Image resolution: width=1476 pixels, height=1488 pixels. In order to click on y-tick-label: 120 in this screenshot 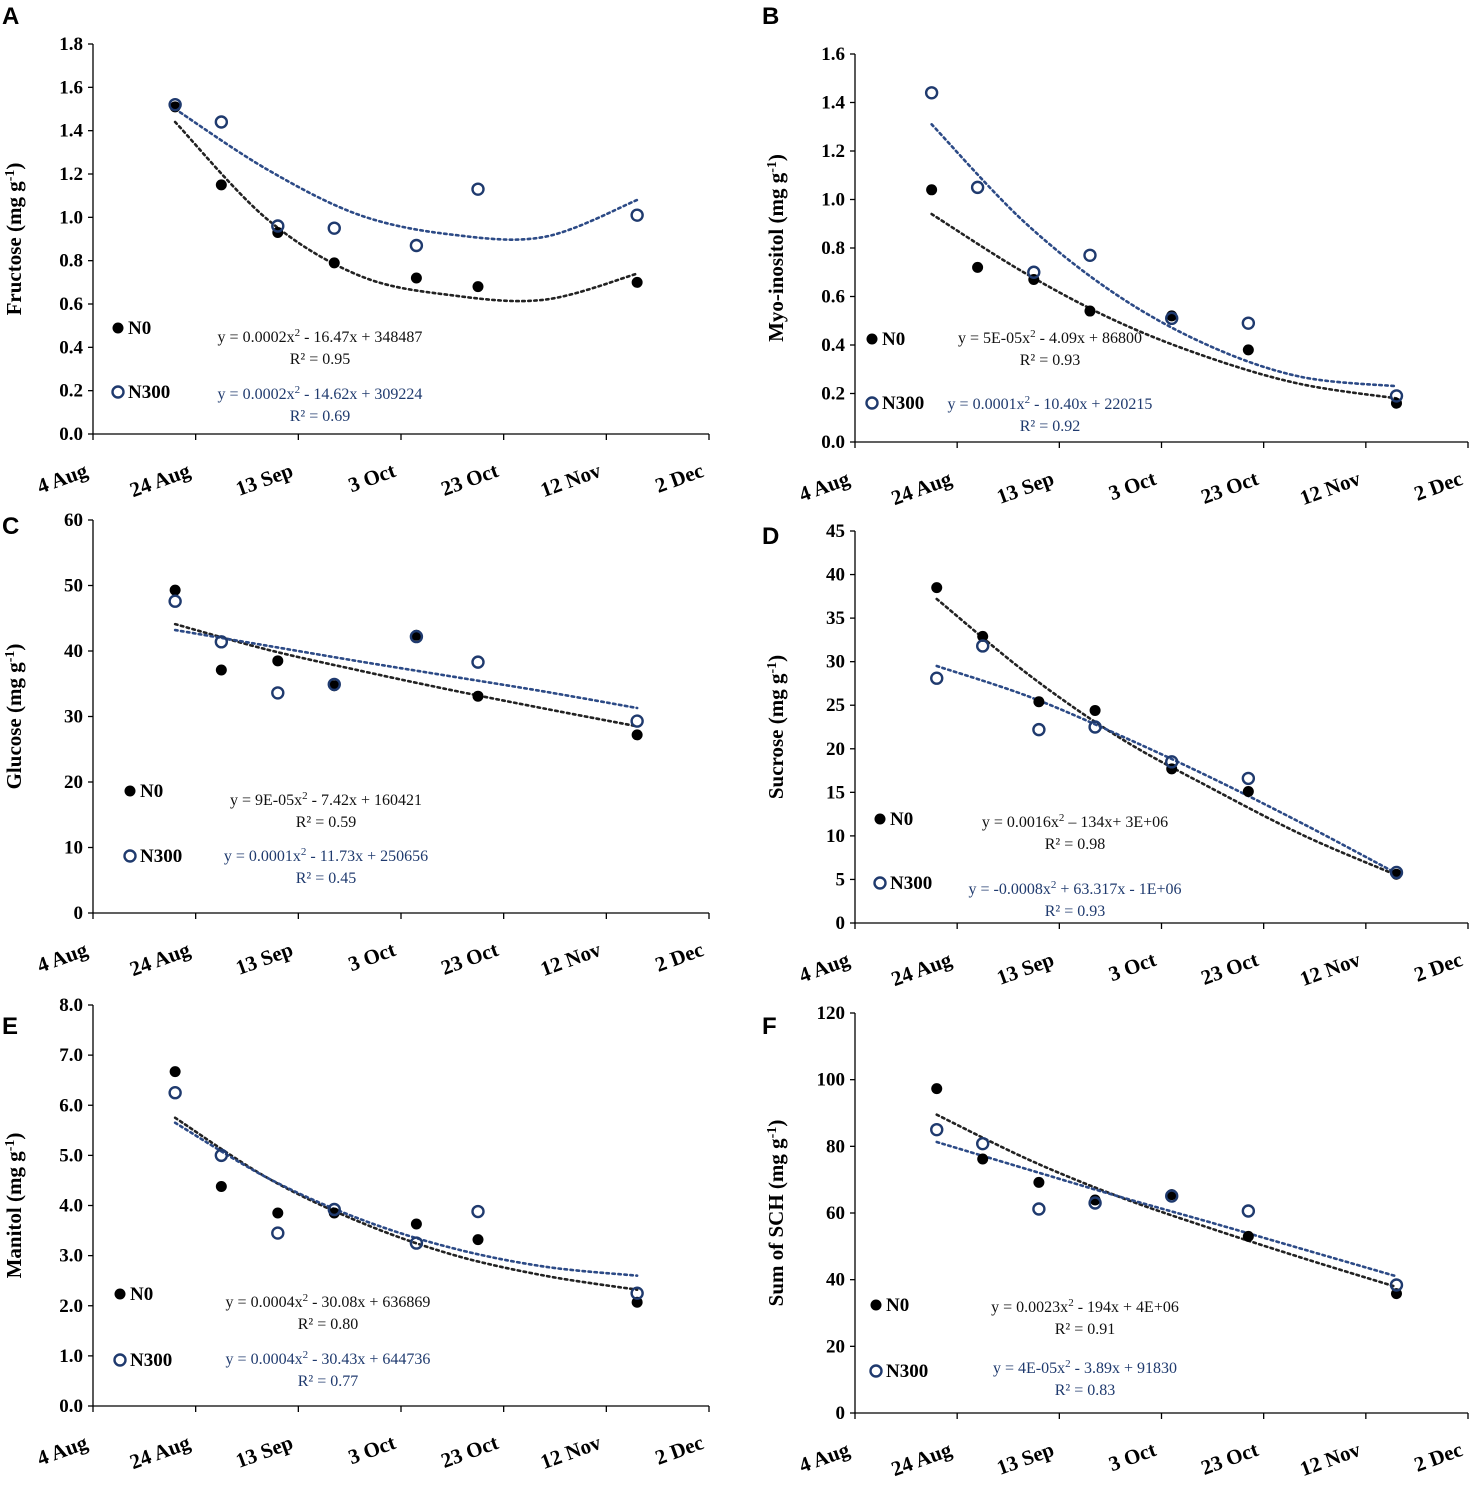, I will do `click(831, 1013)`.